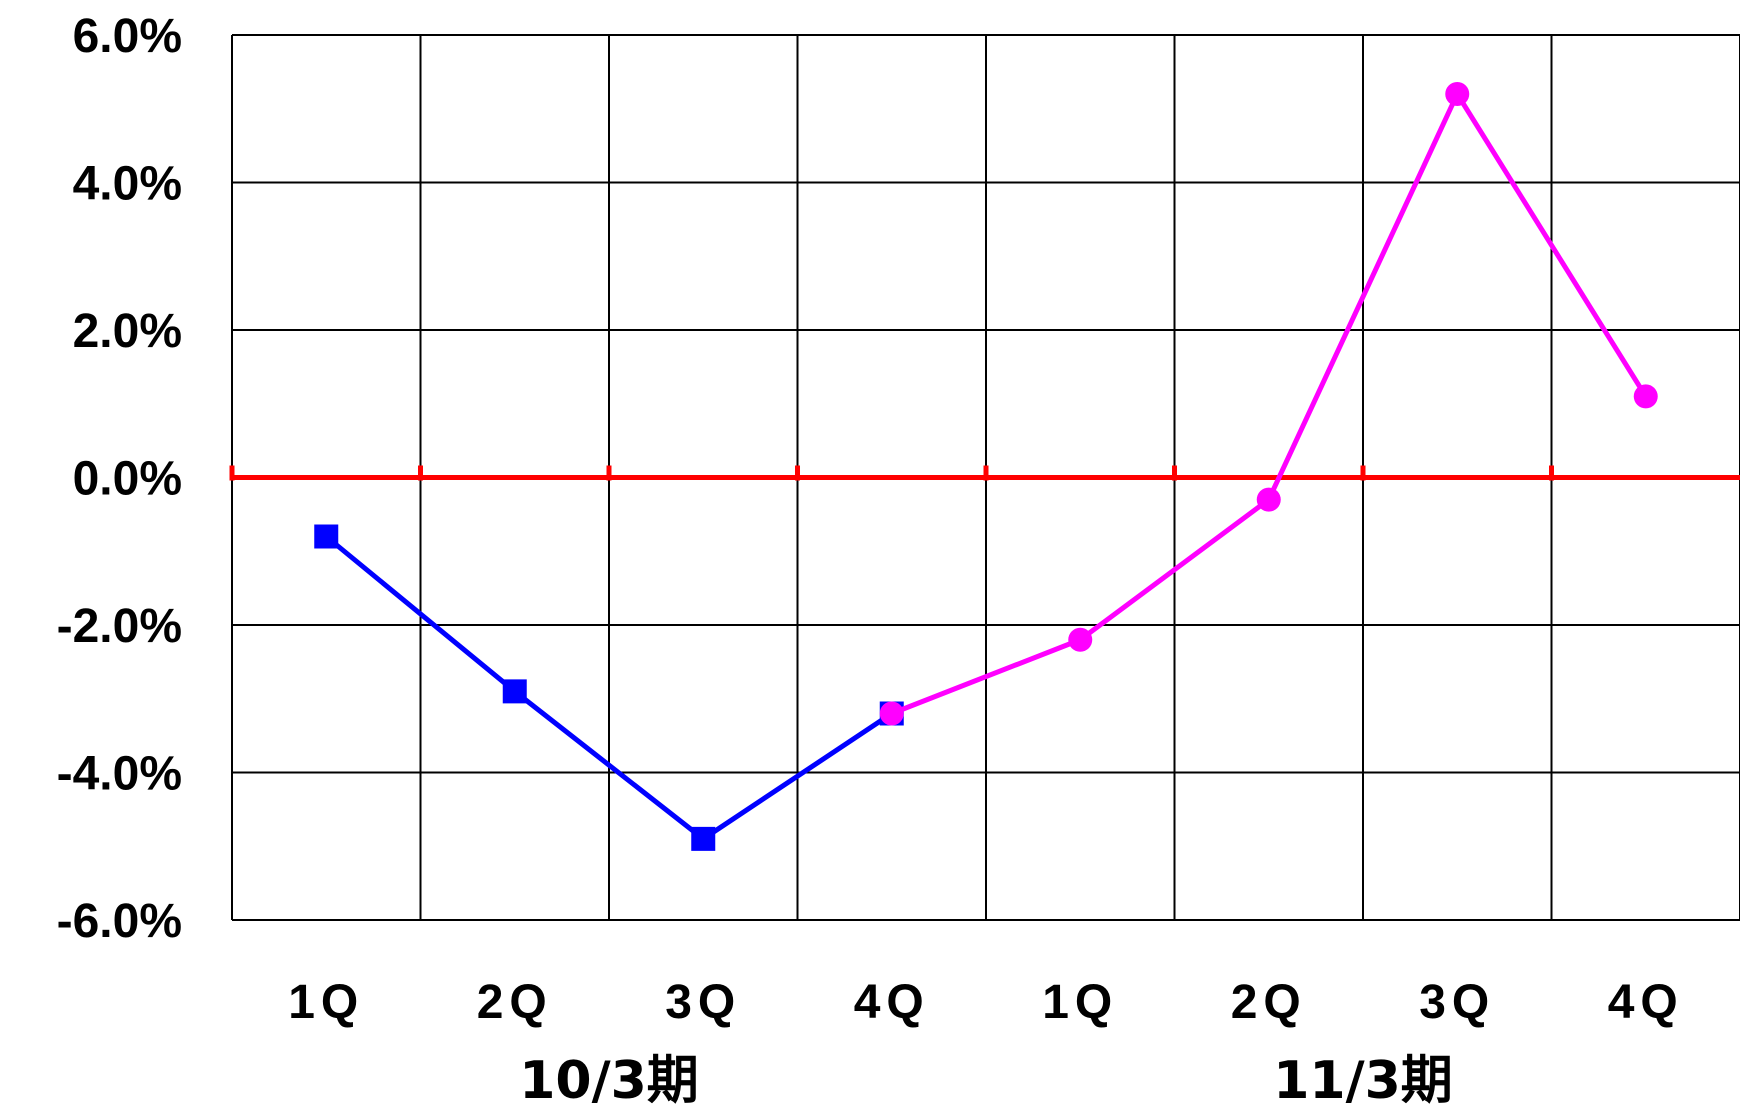 The width and height of the screenshot is (1740, 1110). I want to click on x-tick-label-5: 2Q, so click(1269, 1002).